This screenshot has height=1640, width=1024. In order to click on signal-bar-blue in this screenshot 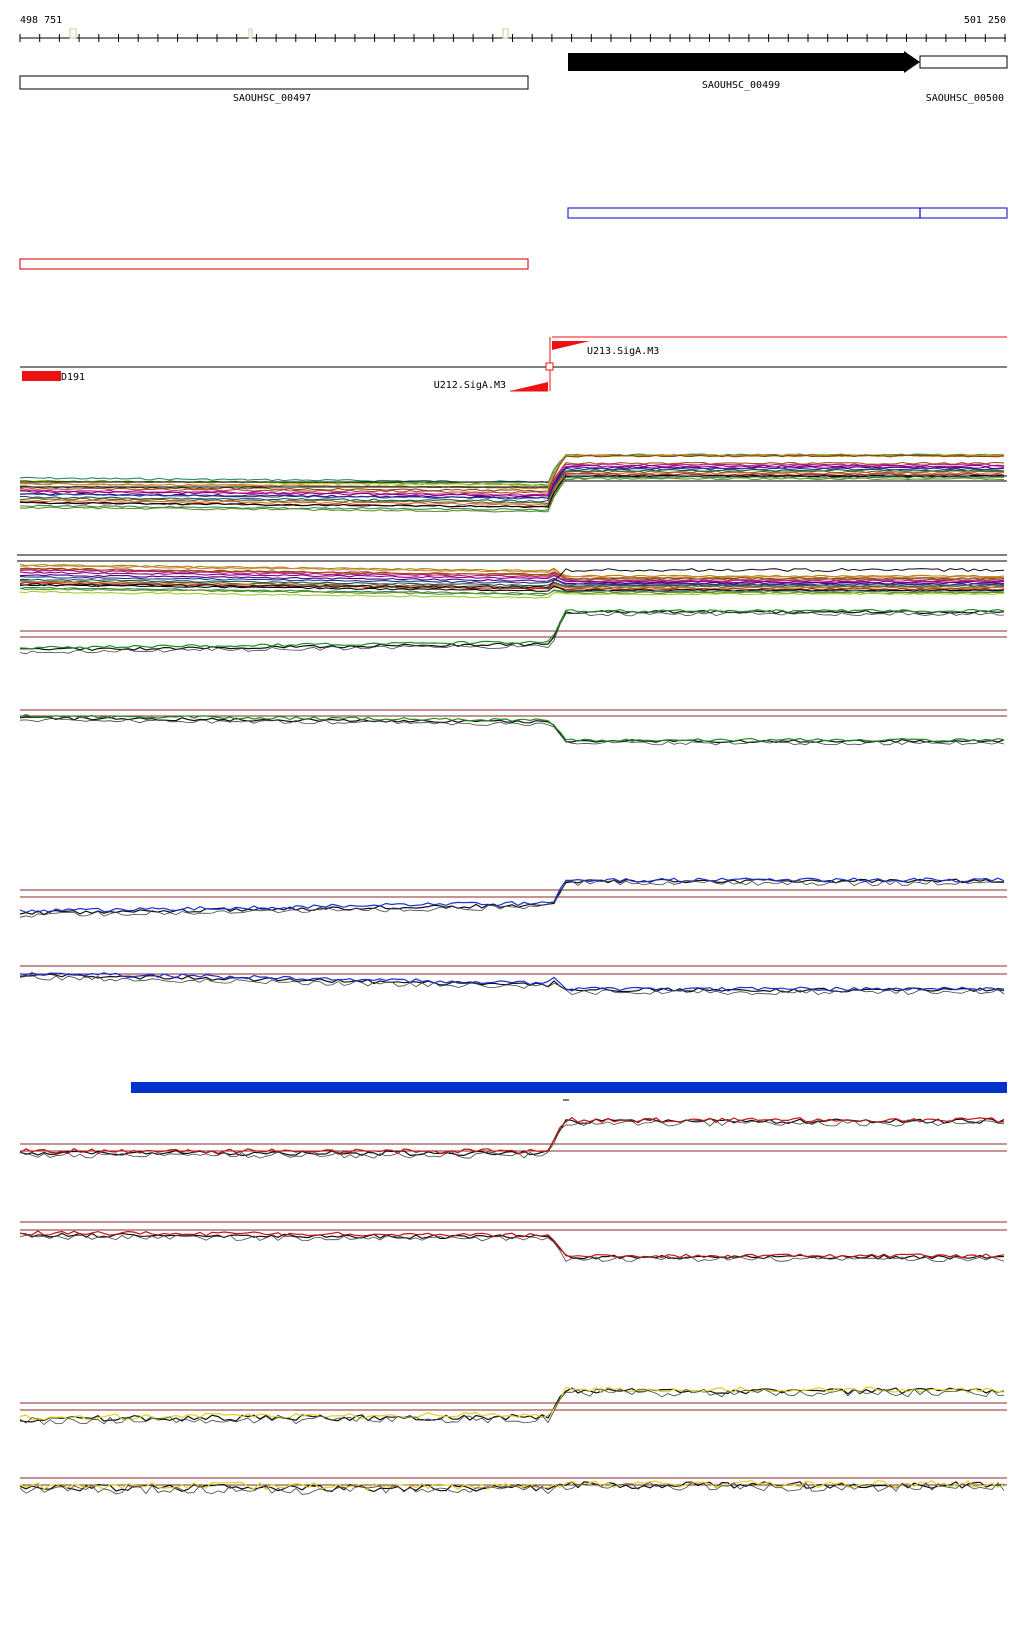, I will do `click(569, 1087)`.